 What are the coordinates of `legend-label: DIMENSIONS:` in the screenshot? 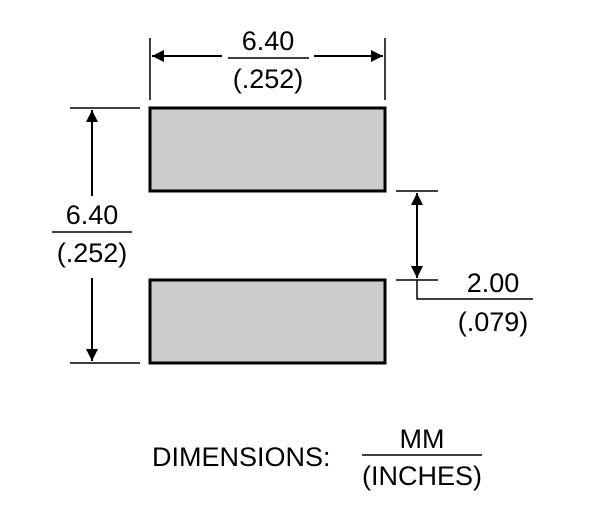 It's located at (241, 457).